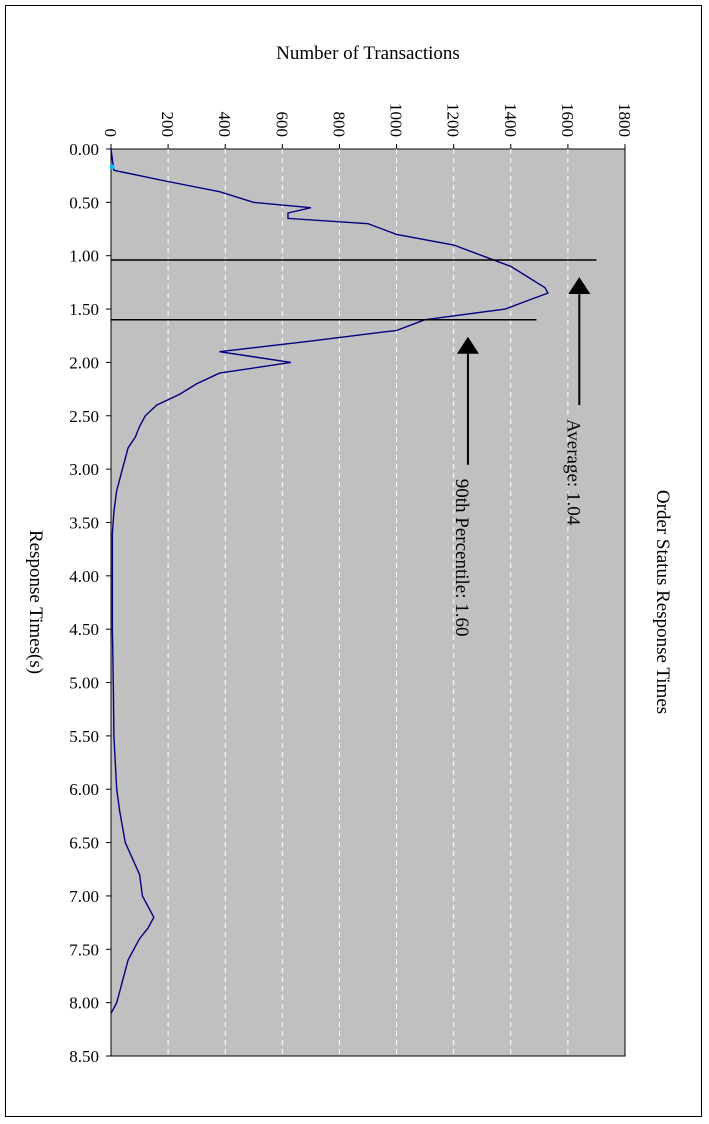 This screenshot has height=1124, width=709. What do you see at coordinates (84, 576) in the screenshot?
I see `x-tick-label: 4.00` at bounding box center [84, 576].